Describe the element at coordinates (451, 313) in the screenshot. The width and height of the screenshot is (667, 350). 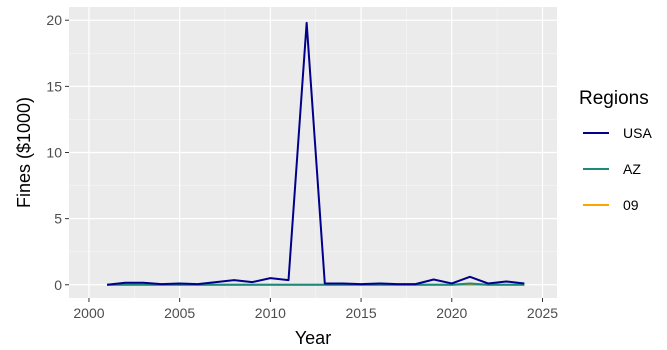
I see `x-tick-label: 2020` at that location.